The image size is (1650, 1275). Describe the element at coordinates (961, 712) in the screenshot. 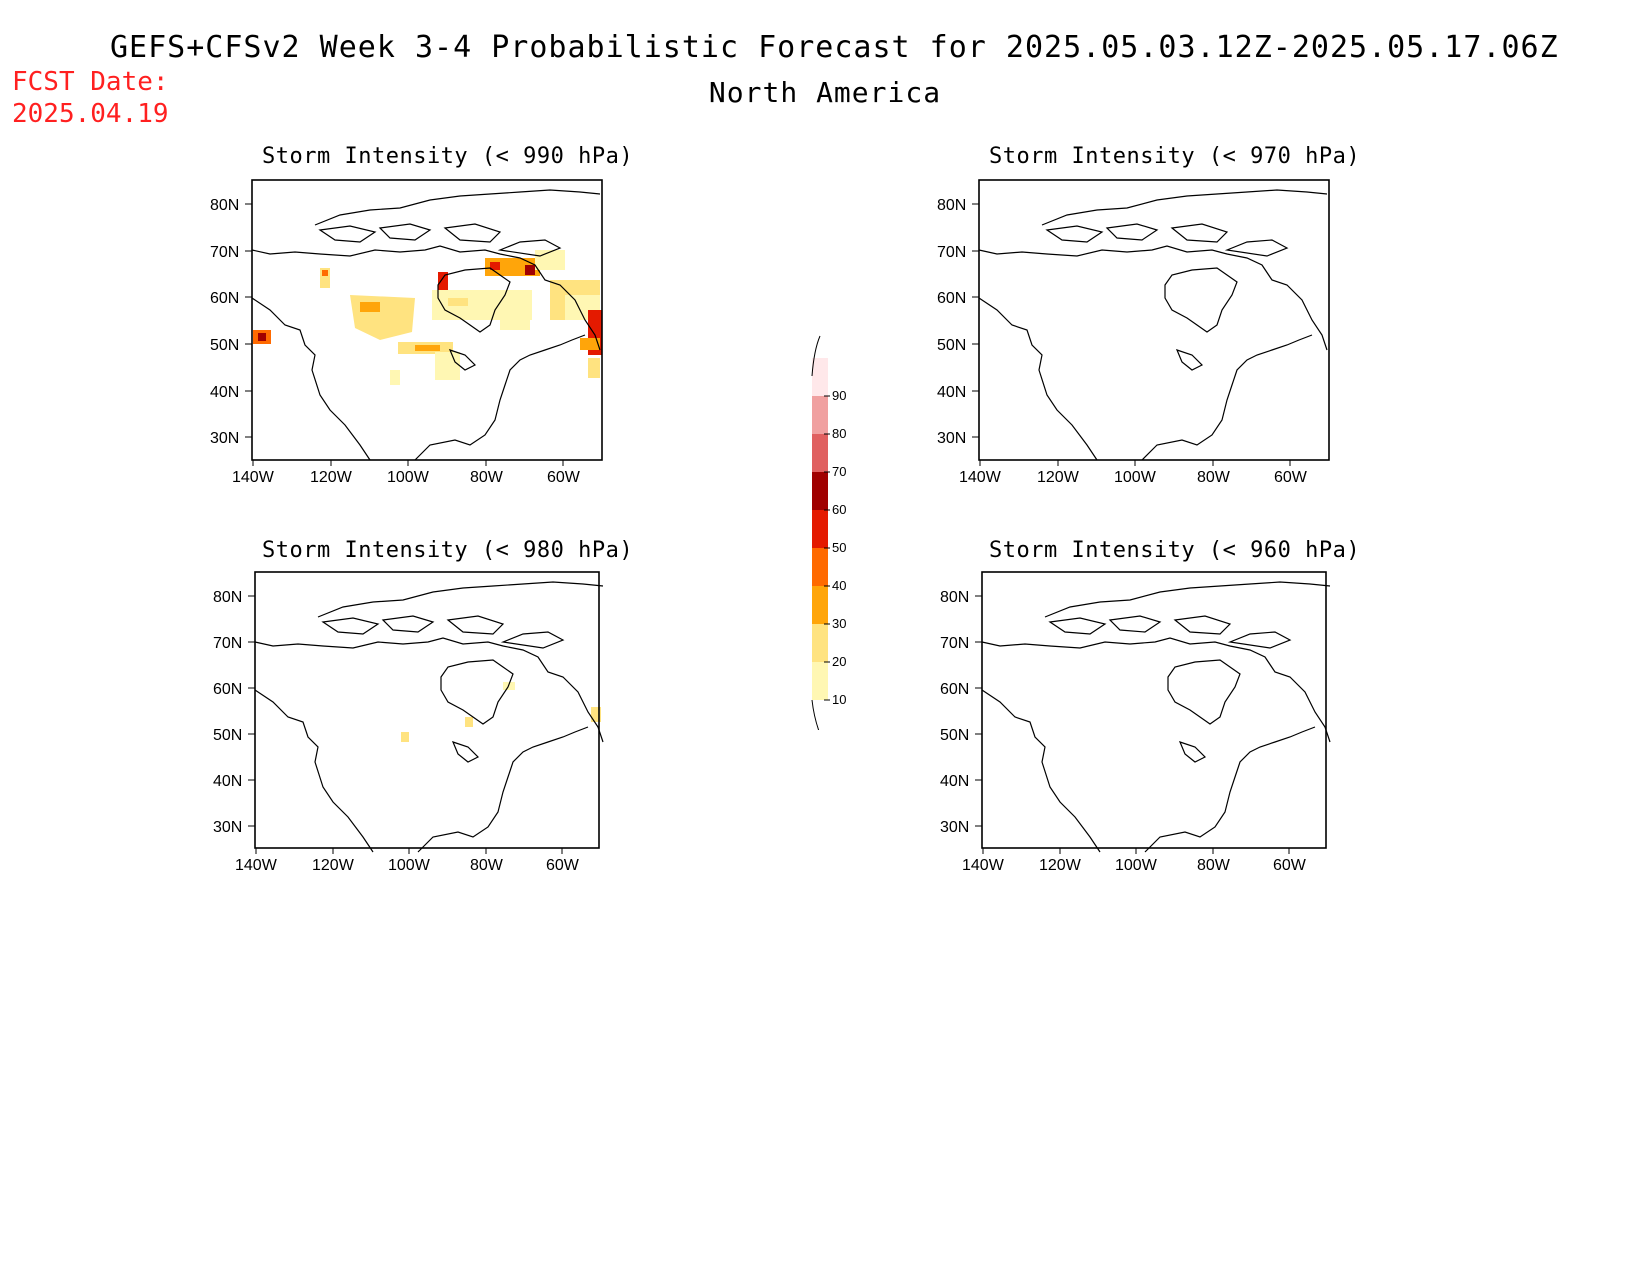

I see `lat-ticks-960: 30N 40N 50N 60N 70N 80N` at that location.